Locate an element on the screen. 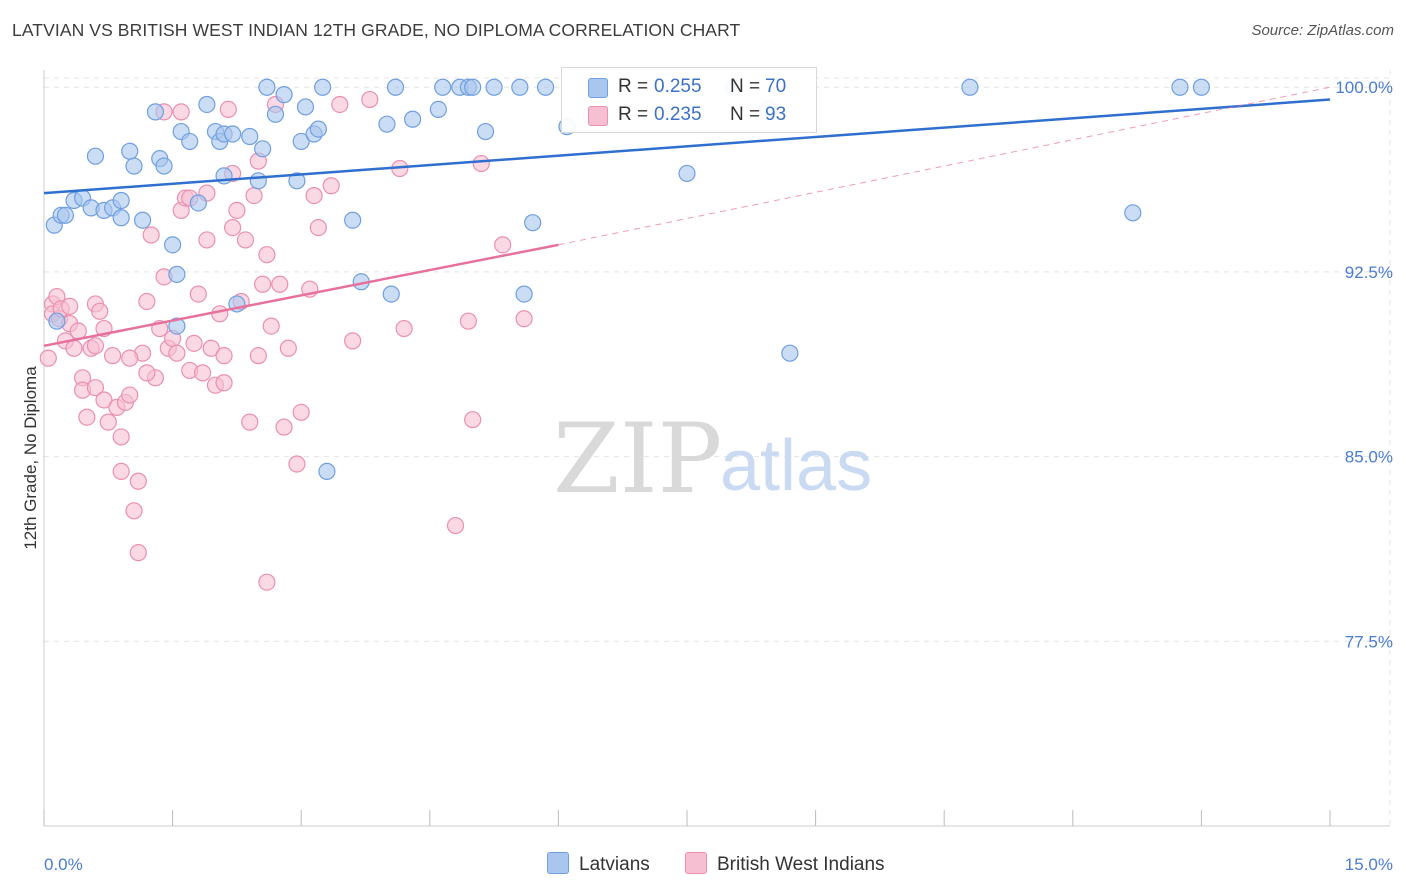 The image size is (1406, 892). legend-row-latvian: R = 0.255 N = 70 is located at coordinates (689, 88).